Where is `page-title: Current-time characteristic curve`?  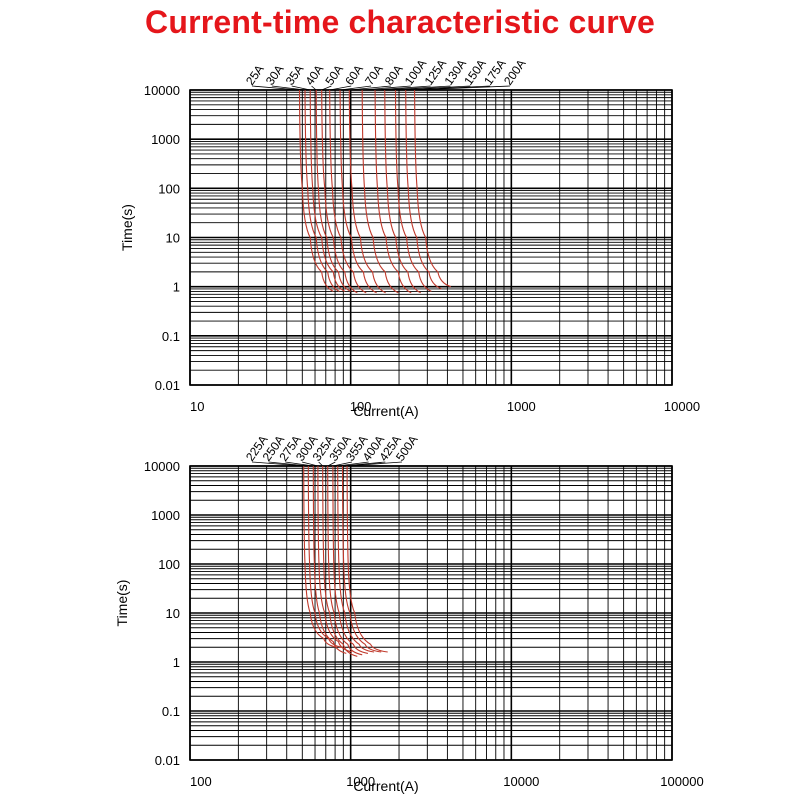
page-title: Current-time characteristic curve is located at coordinates (400, 22).